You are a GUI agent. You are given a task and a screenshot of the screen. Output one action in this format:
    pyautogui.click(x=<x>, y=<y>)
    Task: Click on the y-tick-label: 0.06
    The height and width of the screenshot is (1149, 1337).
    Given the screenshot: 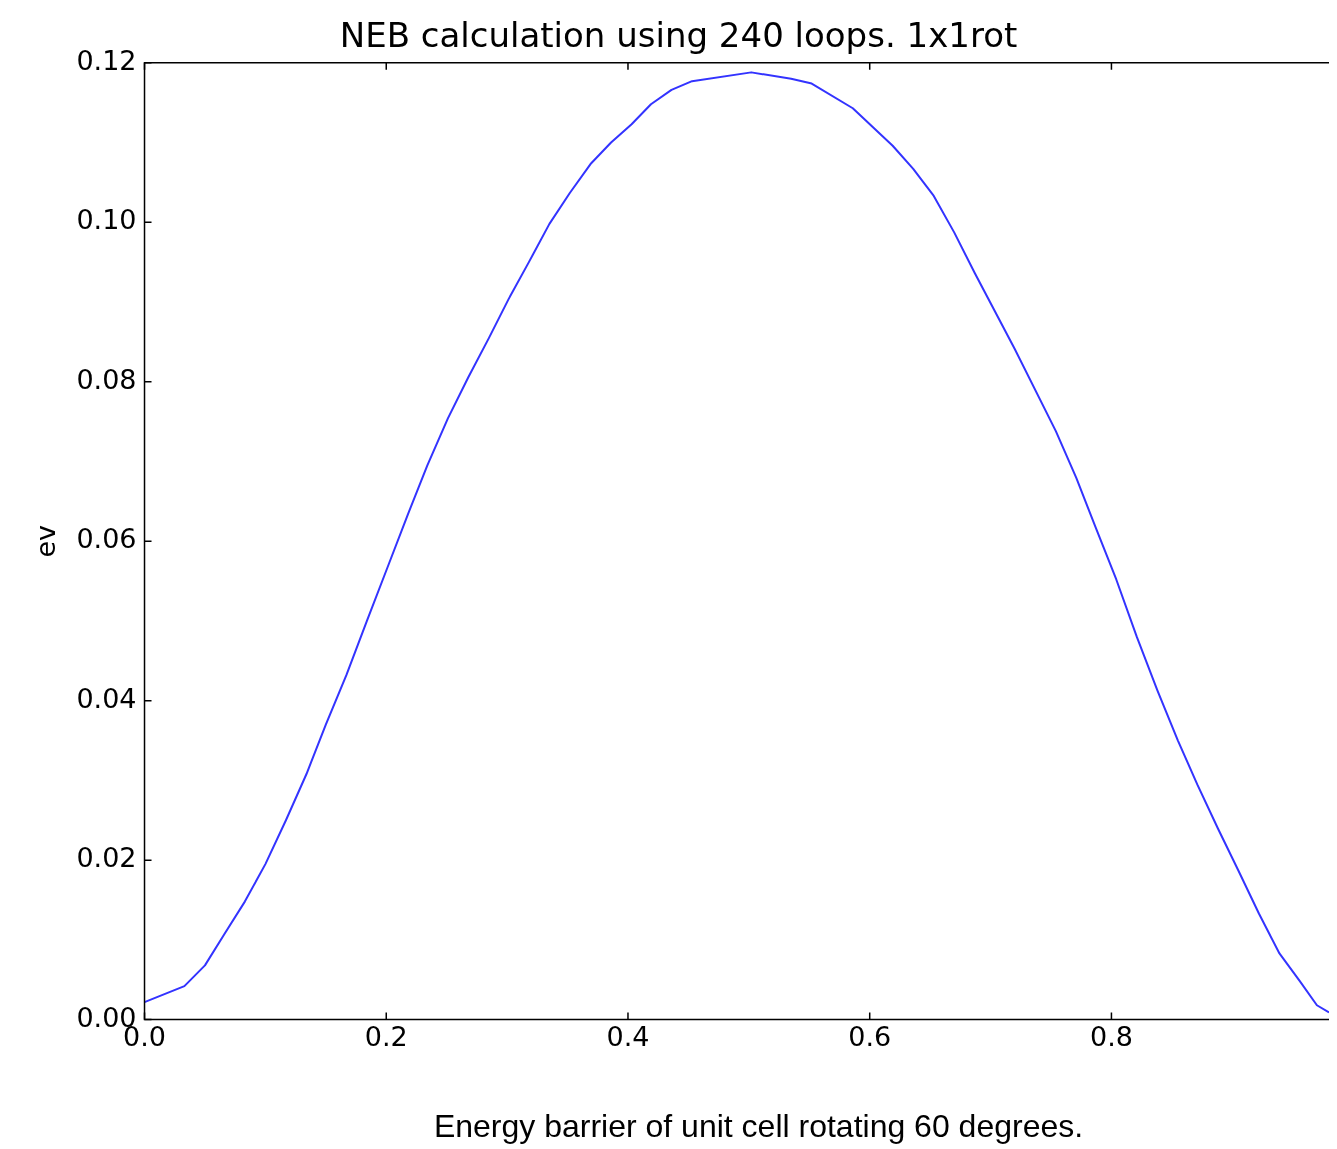 What is the action you would take?
    pyautogui.click(x=106, y=539)
    